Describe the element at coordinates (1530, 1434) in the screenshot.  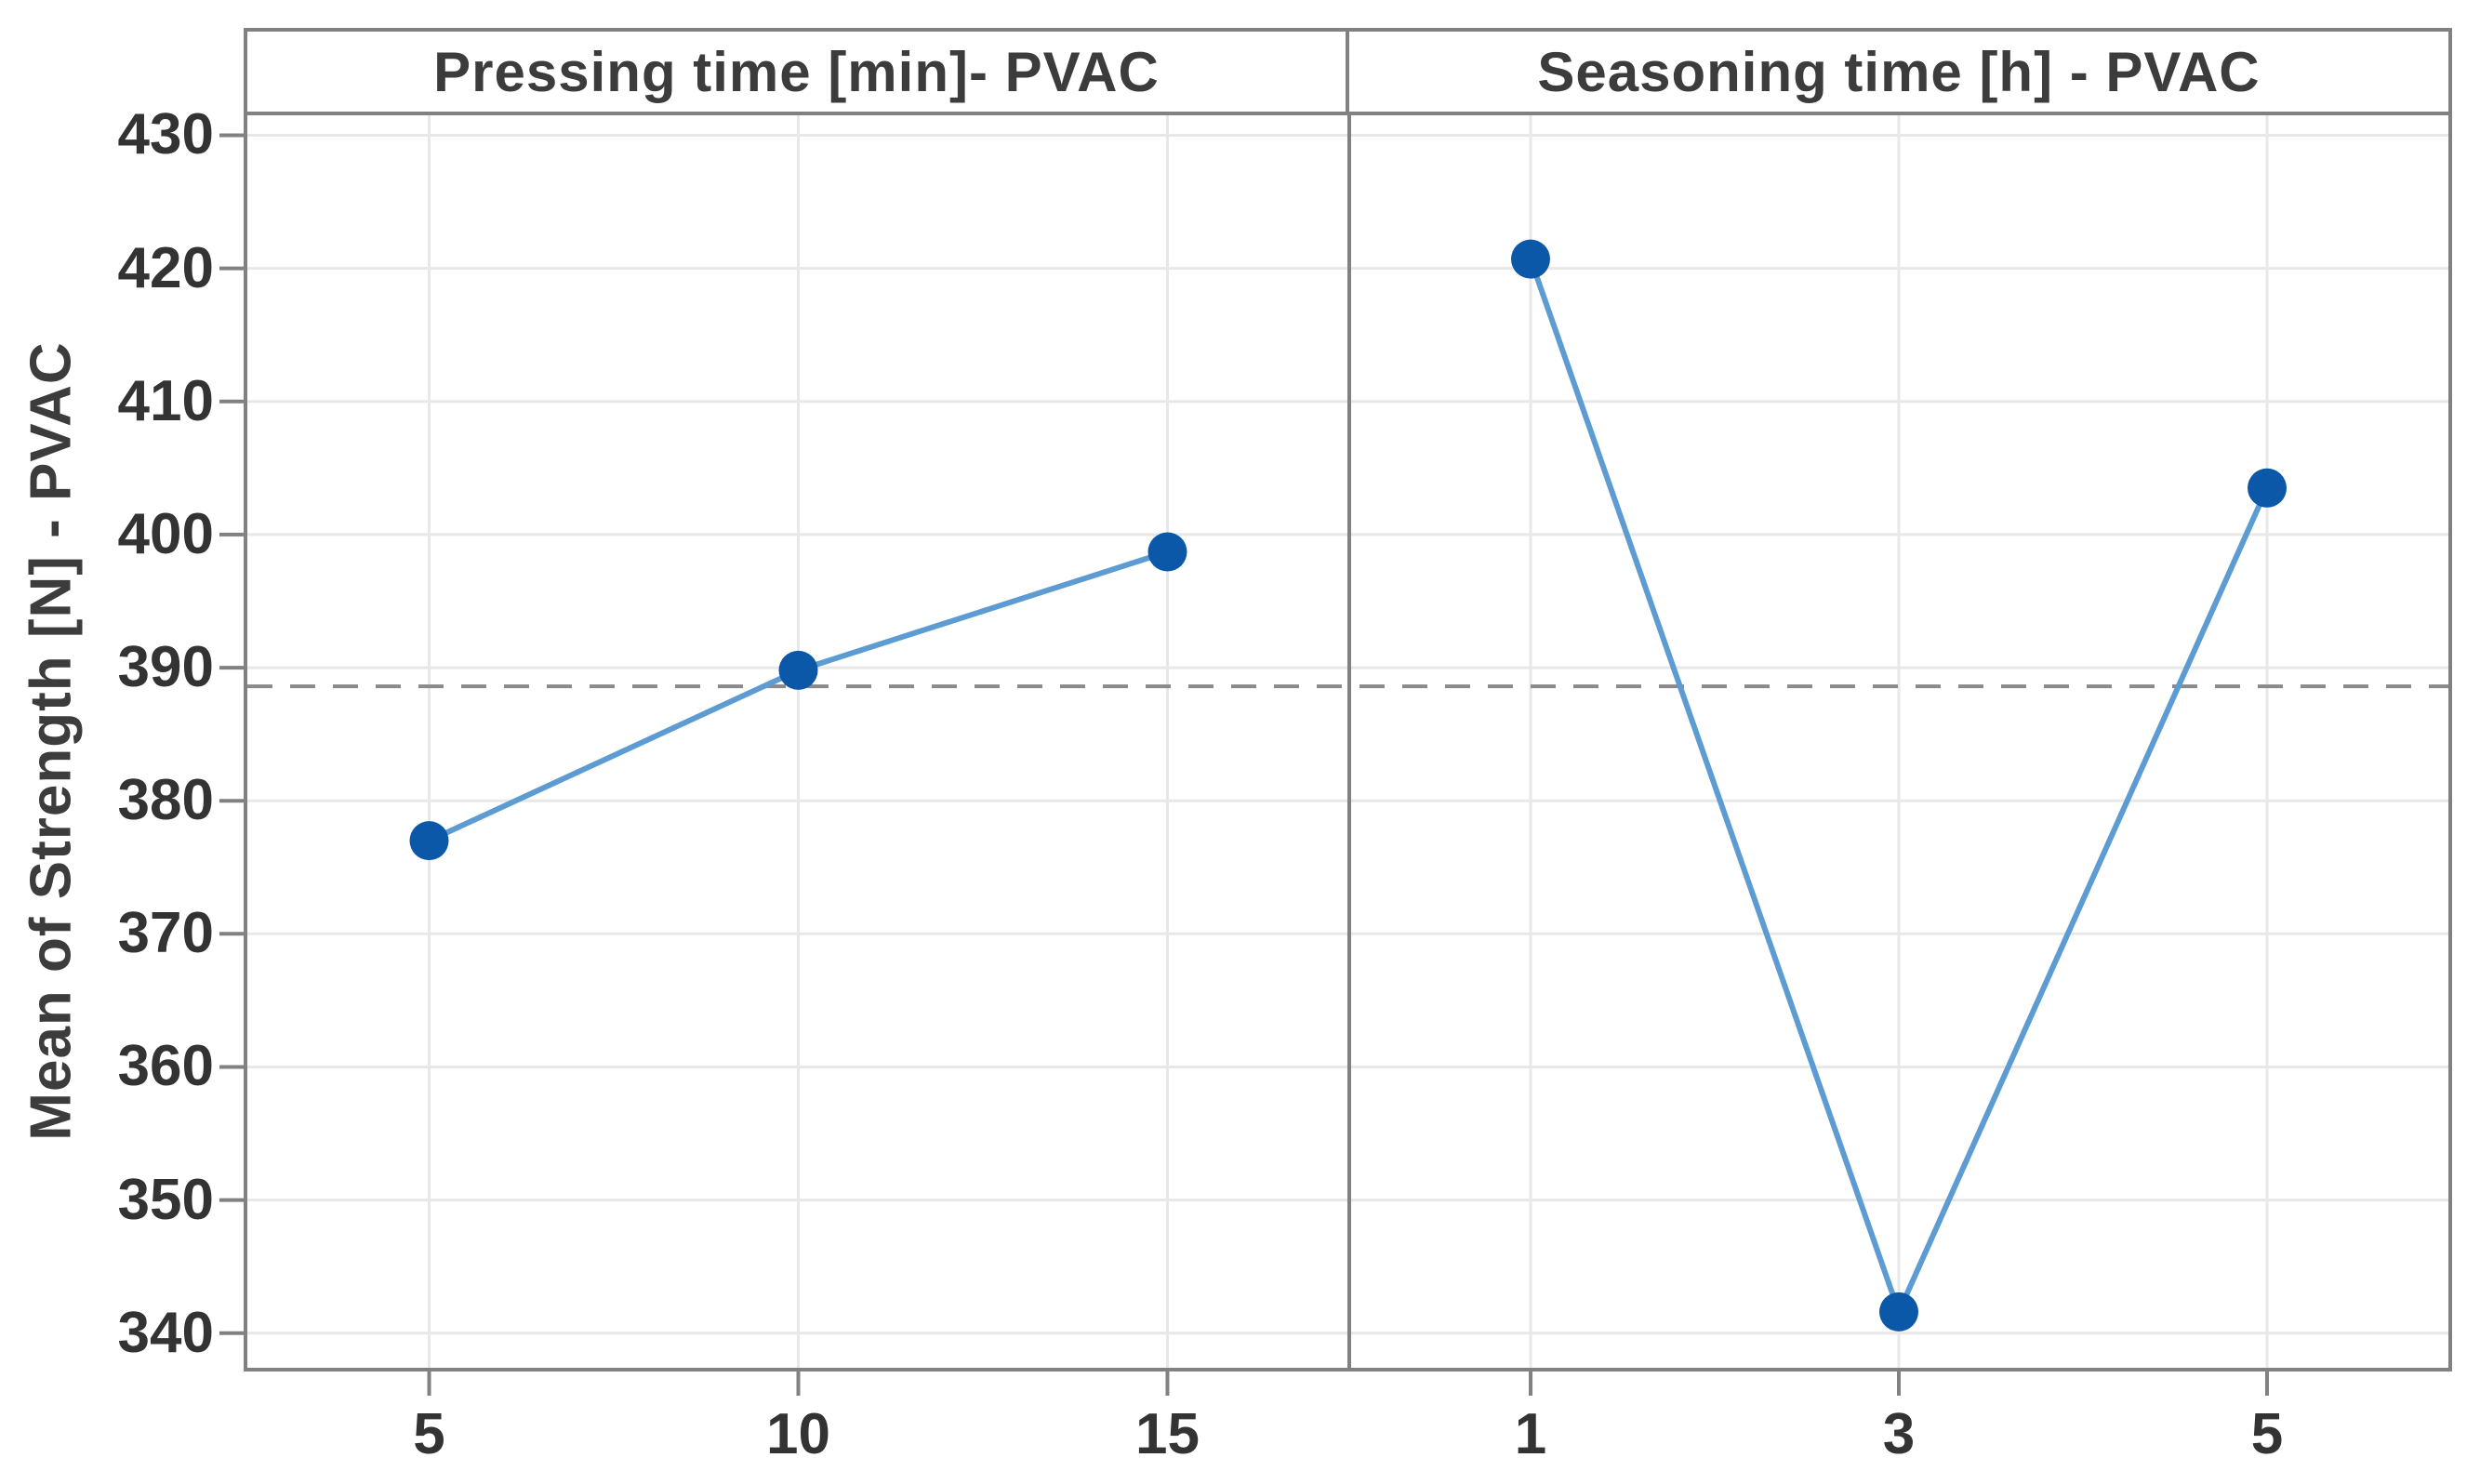
I see `x-tick-label: 1` at that location.